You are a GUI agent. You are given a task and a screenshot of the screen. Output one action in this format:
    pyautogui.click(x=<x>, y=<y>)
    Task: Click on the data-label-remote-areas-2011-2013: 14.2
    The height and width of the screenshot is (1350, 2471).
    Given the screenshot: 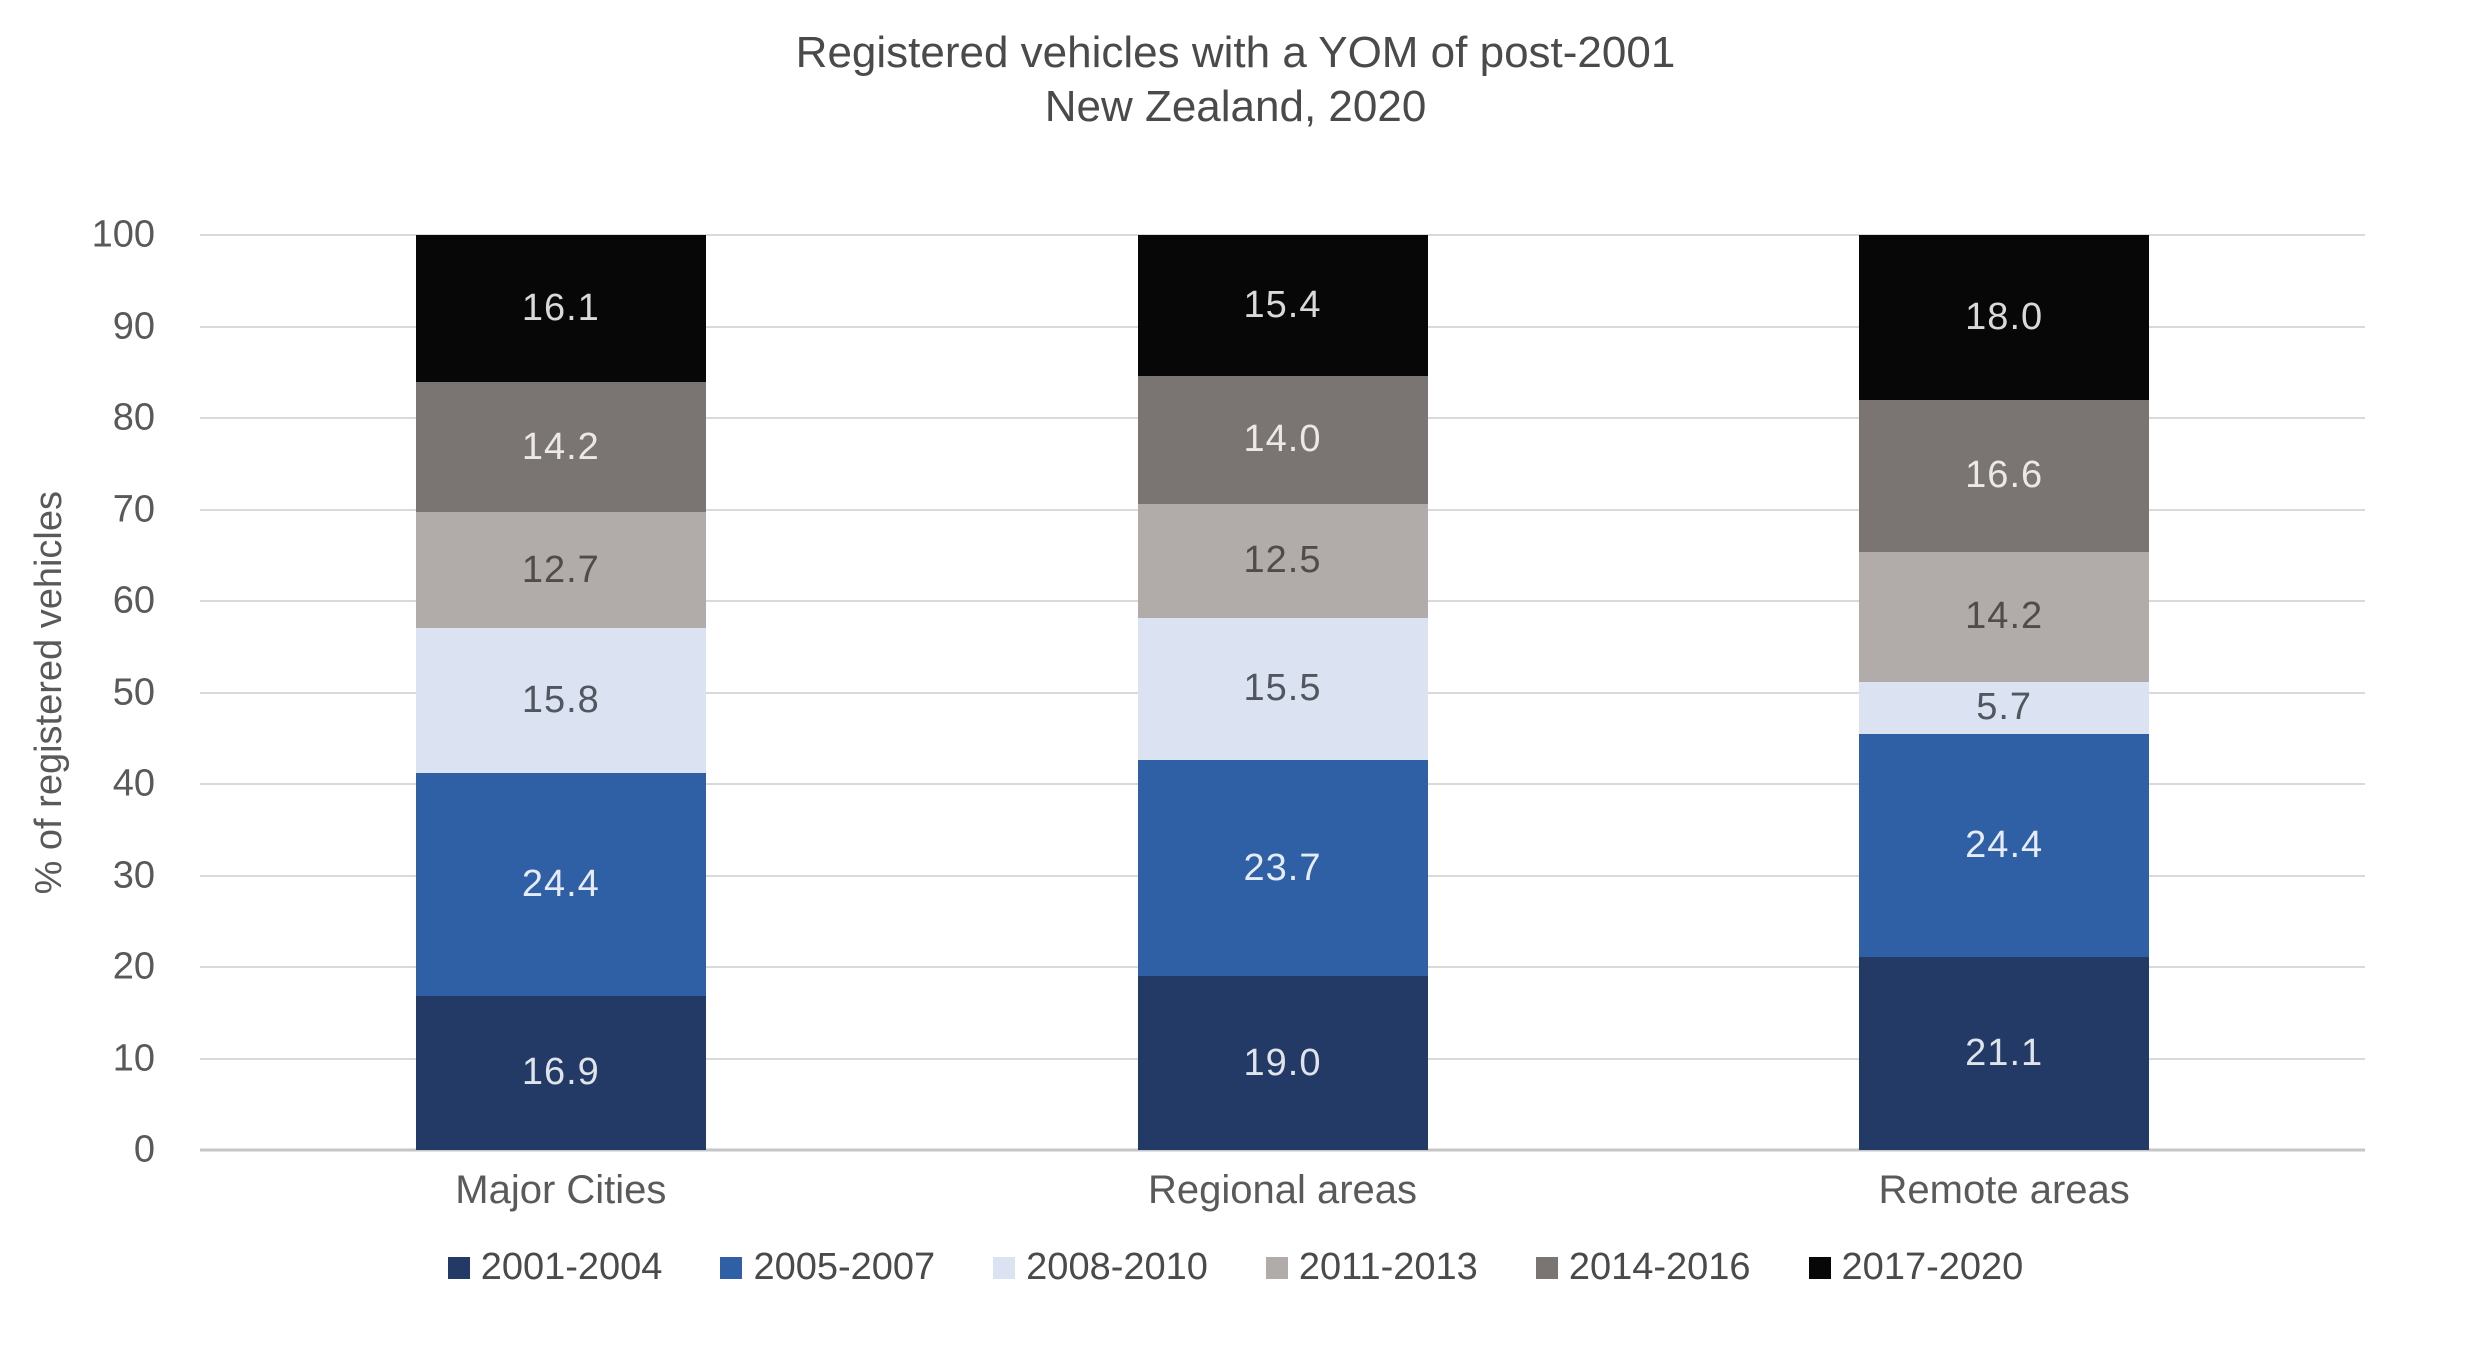 What is the action you would take?
    pyautogui.click(x=2004, y=616)
    